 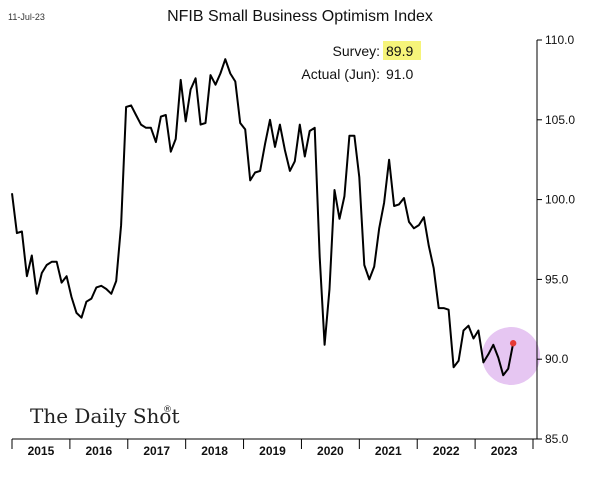 What do you see at coordinates (214, 451) in the screenshot?
I see `x-tick-label: 2018` at bounding box center [214, 451].